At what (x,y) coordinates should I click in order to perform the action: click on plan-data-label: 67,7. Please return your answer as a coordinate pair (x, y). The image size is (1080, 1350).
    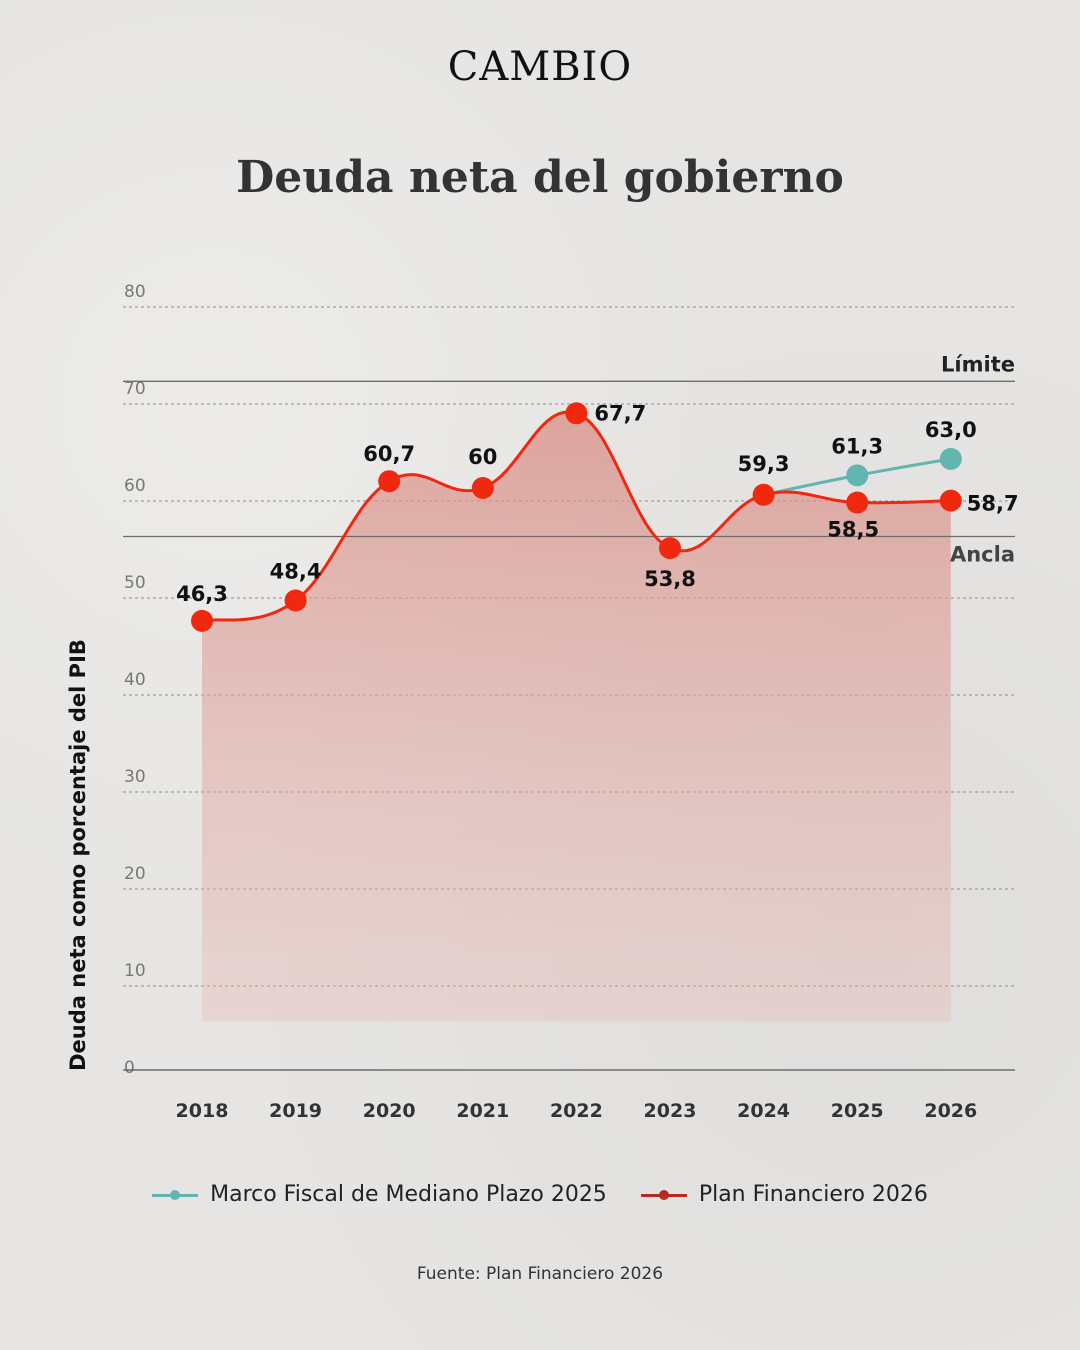
    Looking at the image, I should click on (620, 413).